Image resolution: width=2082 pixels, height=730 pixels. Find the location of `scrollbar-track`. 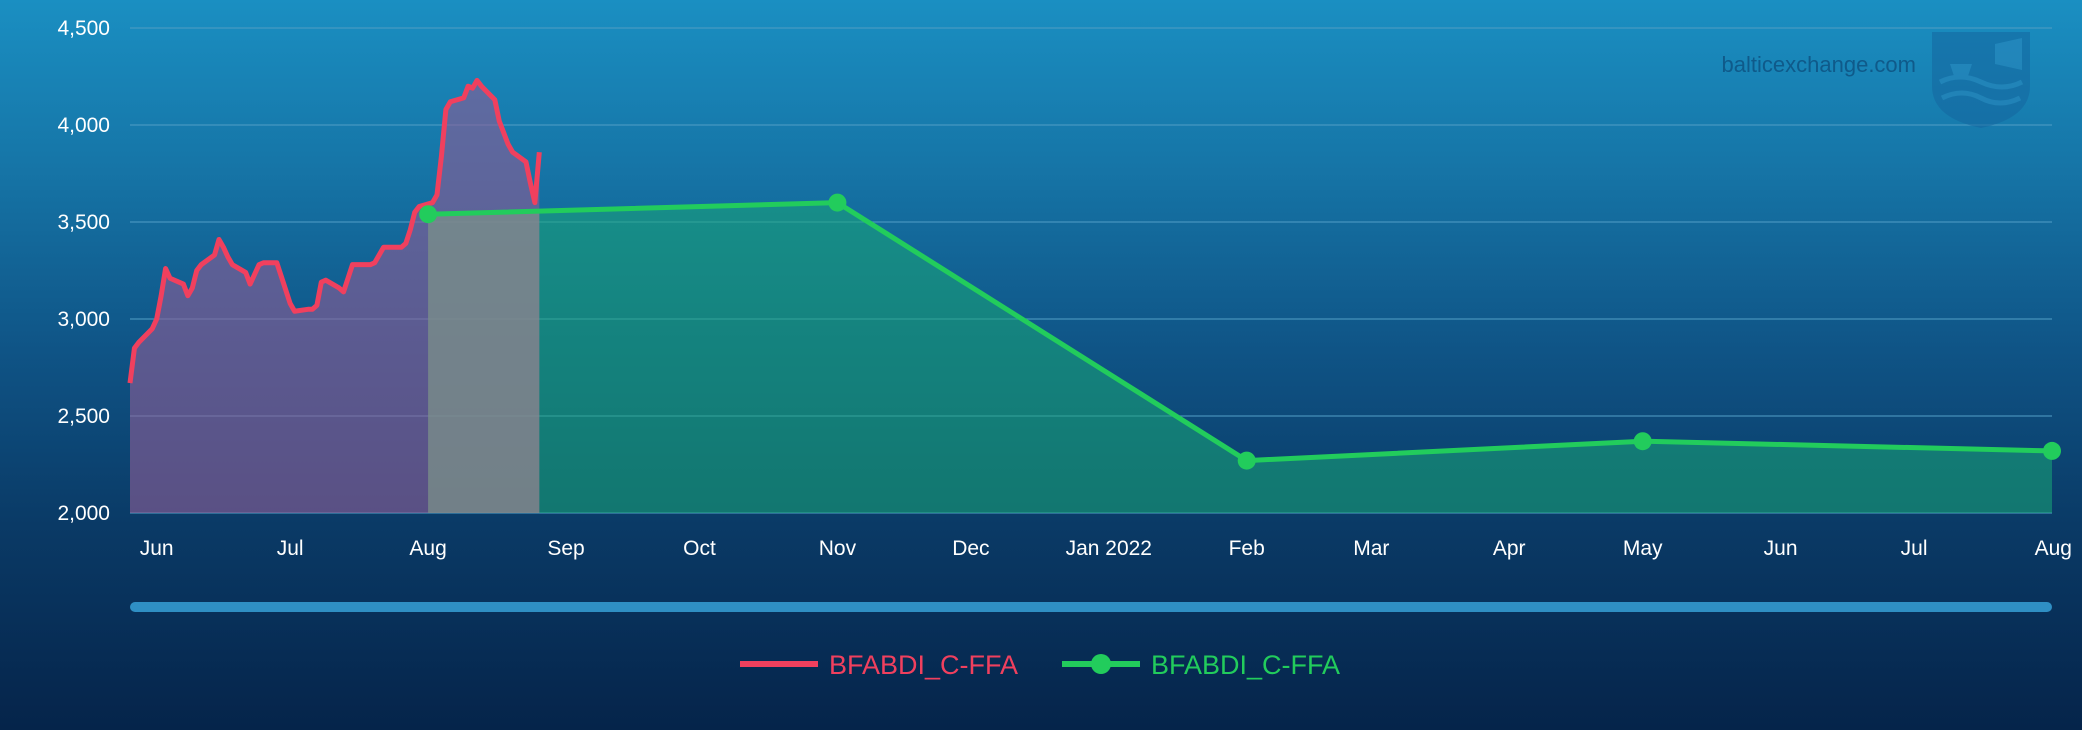

scrollbar-track is located at coordinates (1091, 607).